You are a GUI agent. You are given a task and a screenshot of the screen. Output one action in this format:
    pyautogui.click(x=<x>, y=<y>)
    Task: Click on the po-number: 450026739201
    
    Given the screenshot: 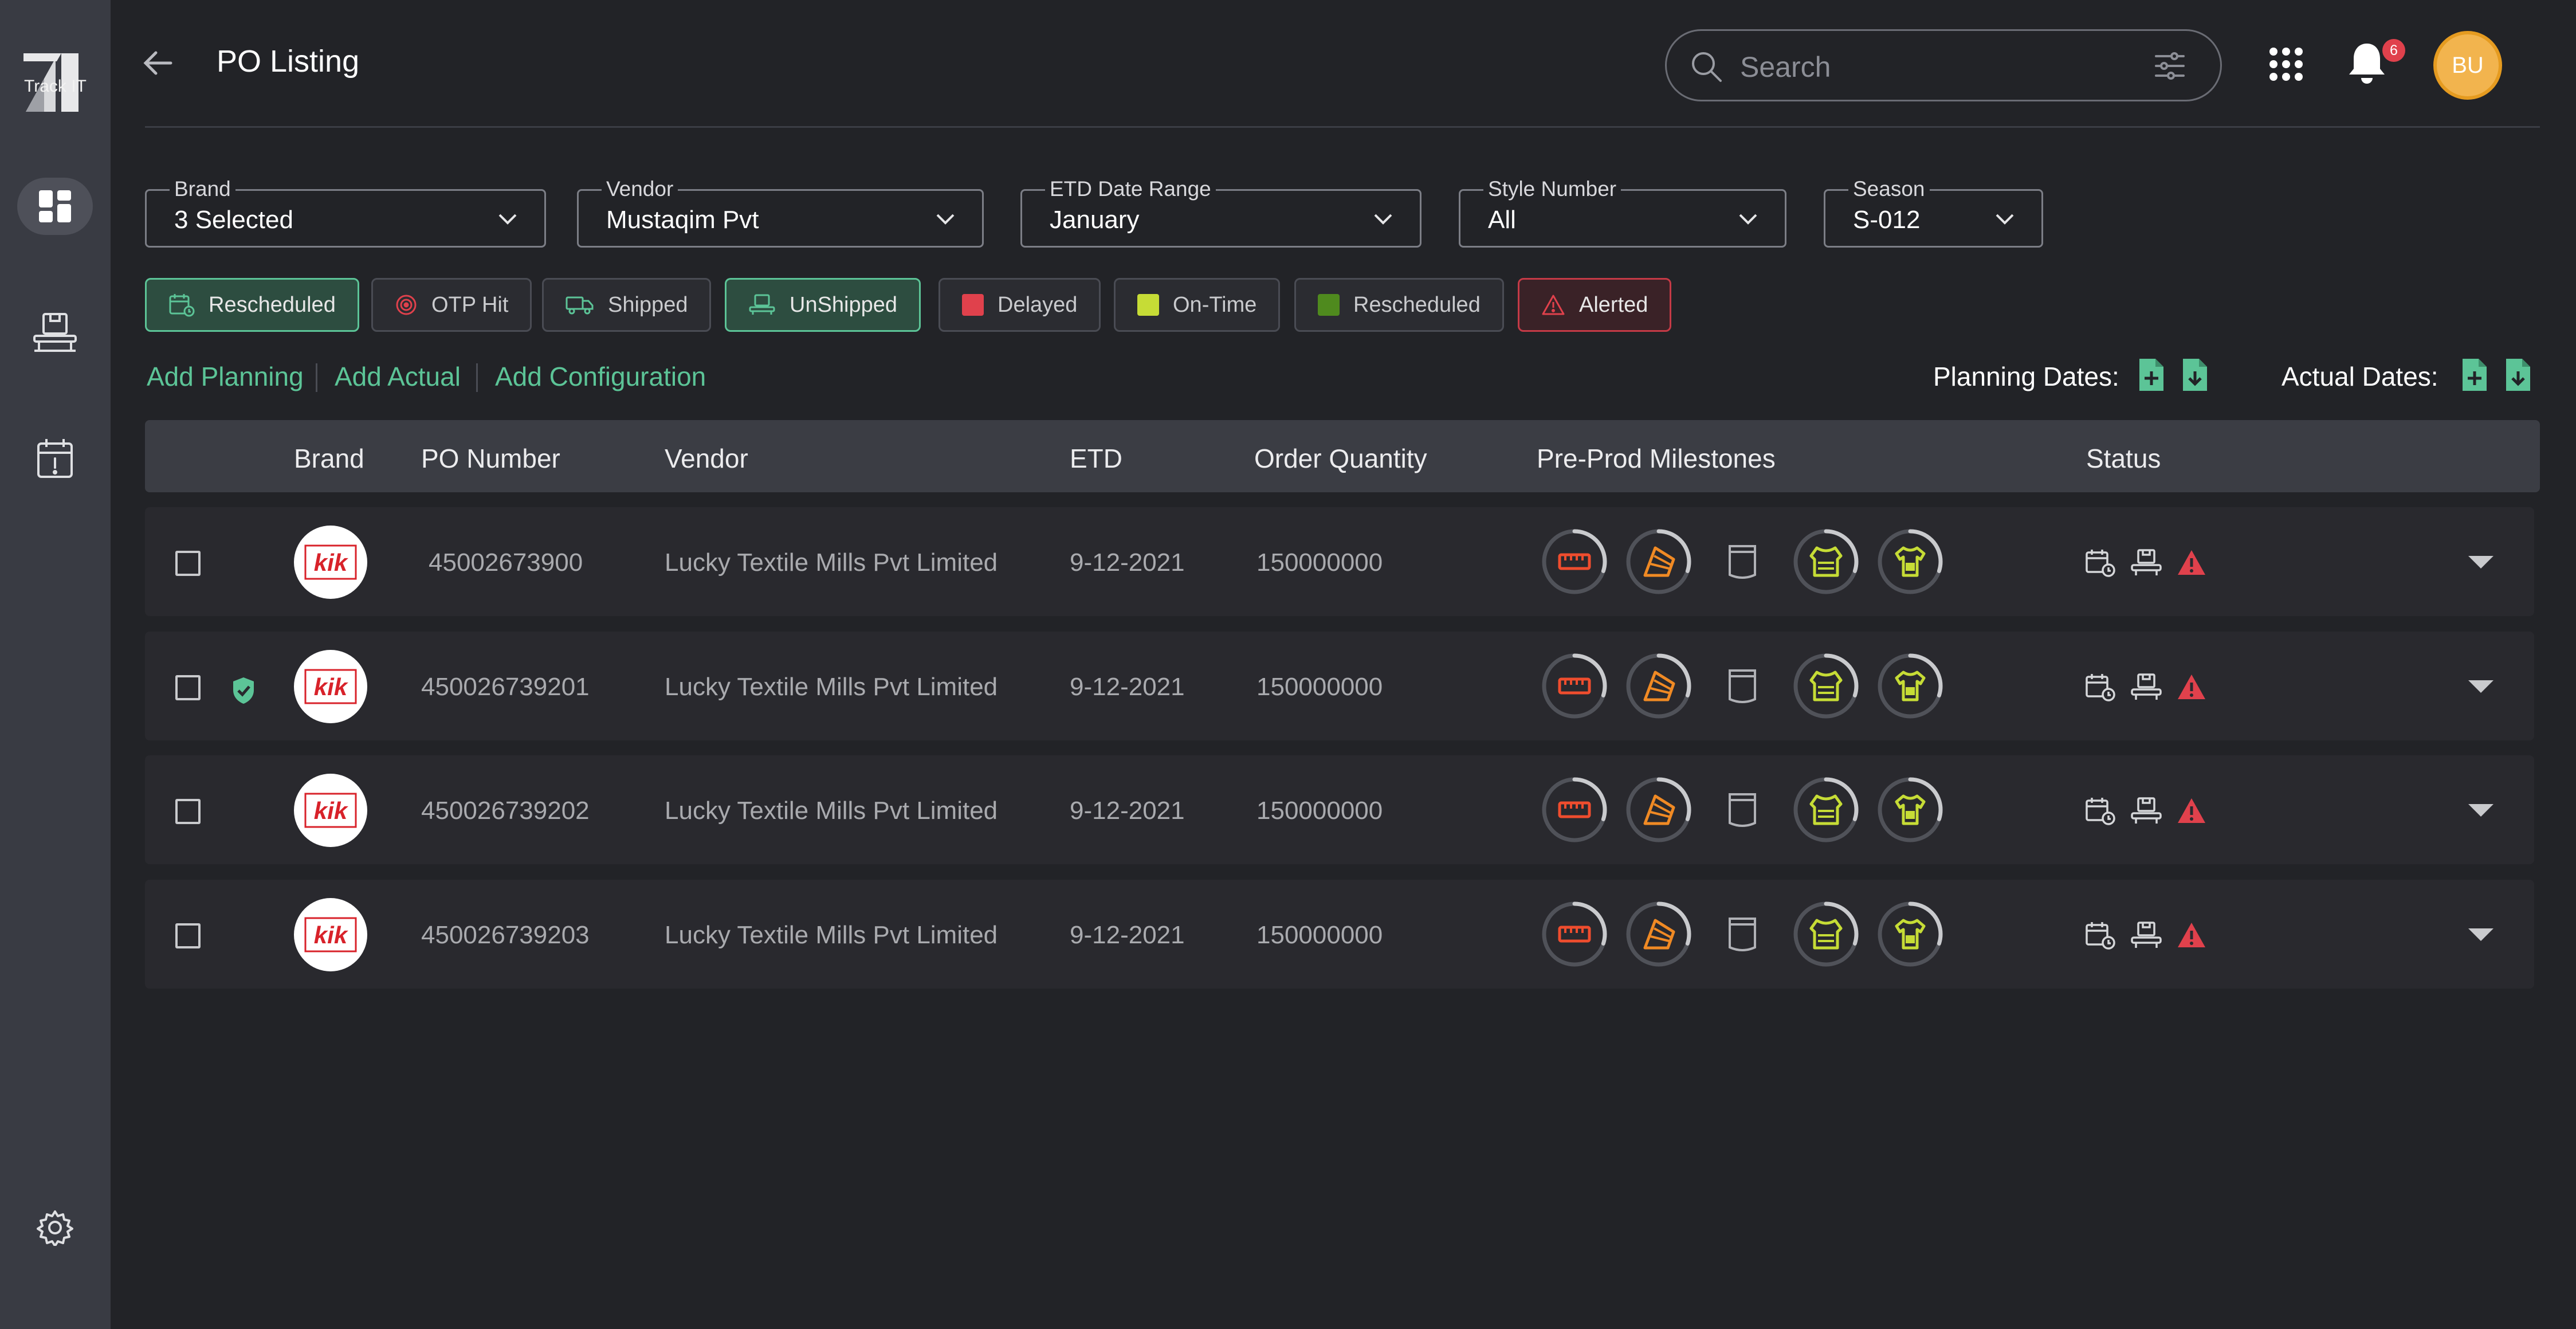 What is the action you would take?
    pyautogui.click(x=506, y=687)
    